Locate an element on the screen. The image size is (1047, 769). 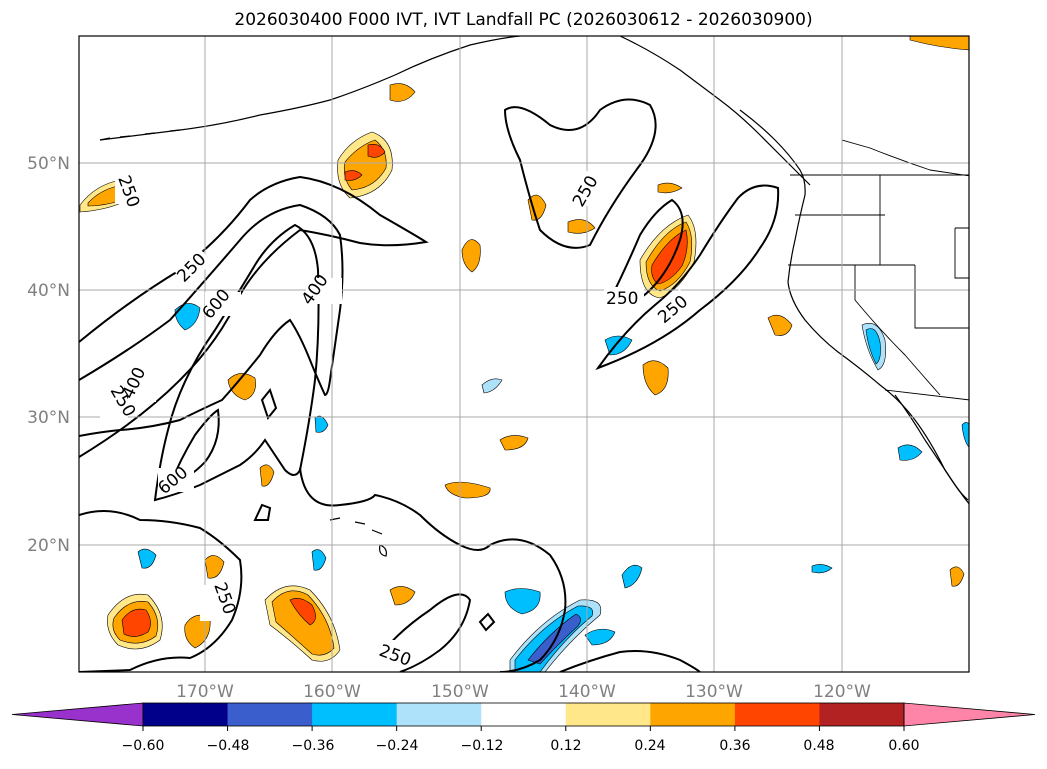
alaska-coast is located at coordinates (715, 111).